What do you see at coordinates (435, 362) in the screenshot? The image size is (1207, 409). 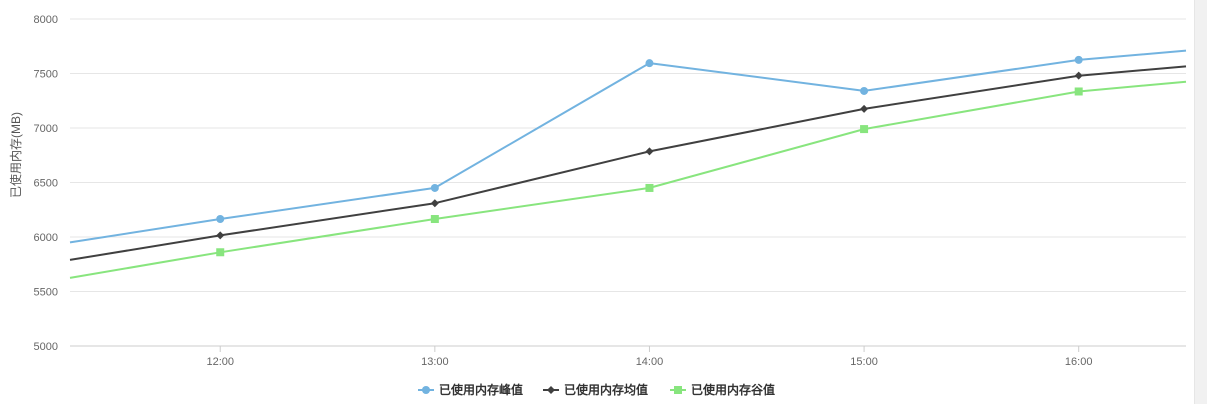 I see `x-tick-label: 13:00` at bounding box center [435, 362].